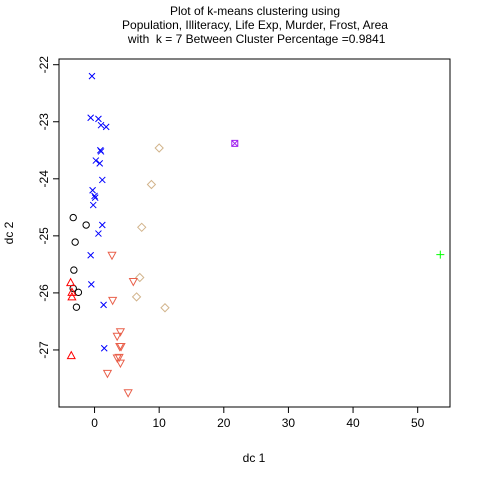 The image size is (480, 480). Describe the element at coordinates (235, 143) in the screenshot. I see `data-point-square-x` at that location.